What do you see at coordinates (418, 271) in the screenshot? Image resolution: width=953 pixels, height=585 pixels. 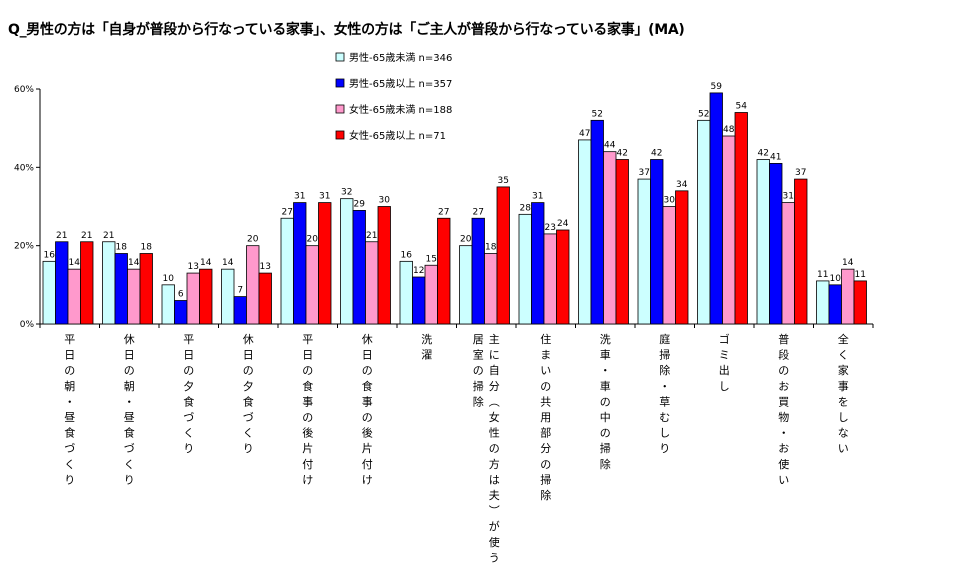 I see `data-label: 12` at bounding box center [418, 271].